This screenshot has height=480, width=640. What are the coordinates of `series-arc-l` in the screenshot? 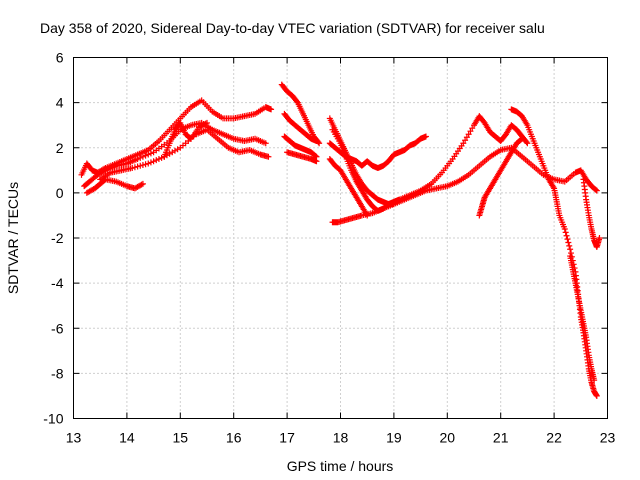 It's located at (348, 187).